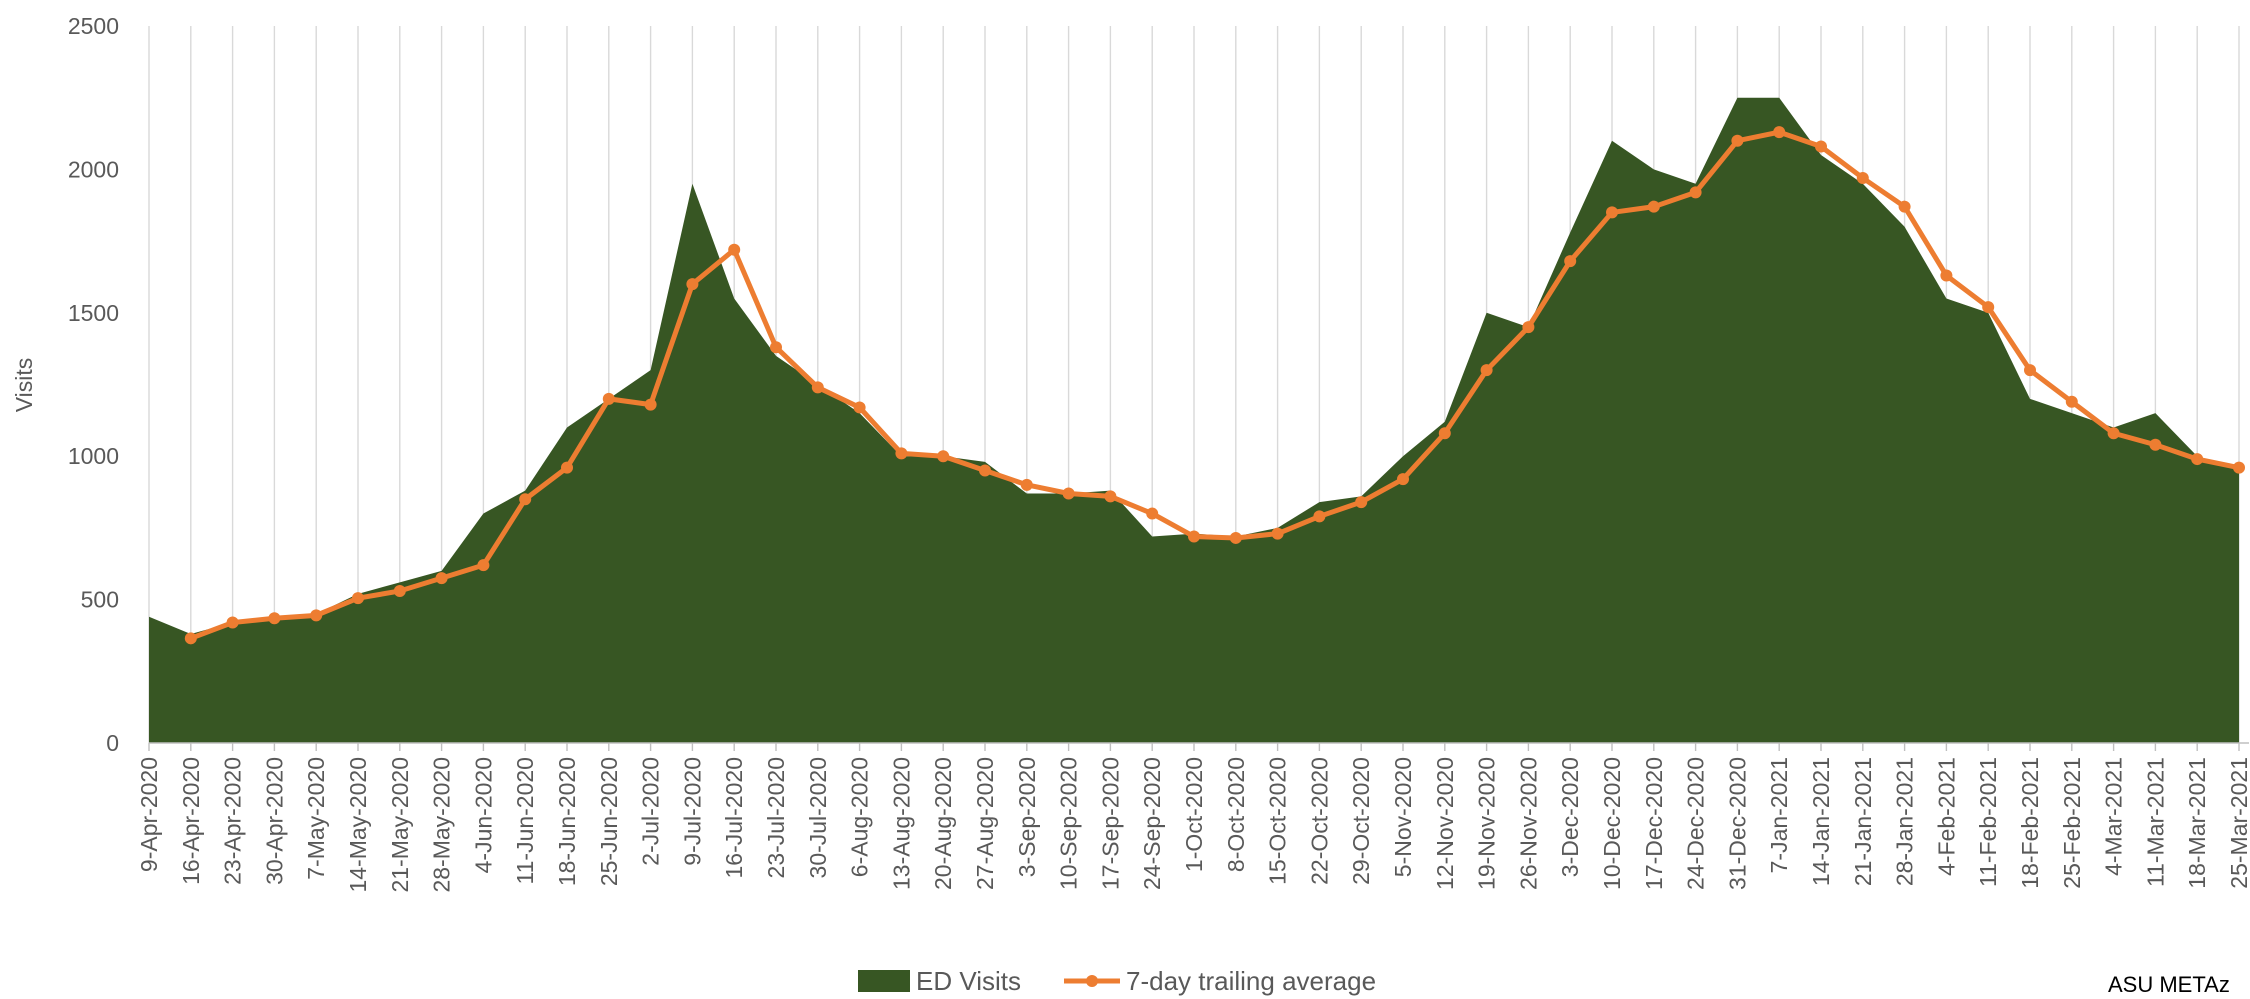 Image resolution: width=2250 pixels, height=999 pixels. What do you see at coordinates (112, 743) in the screenshot?
I see `y-tick-label: 0` at bounding box center [112, 743].